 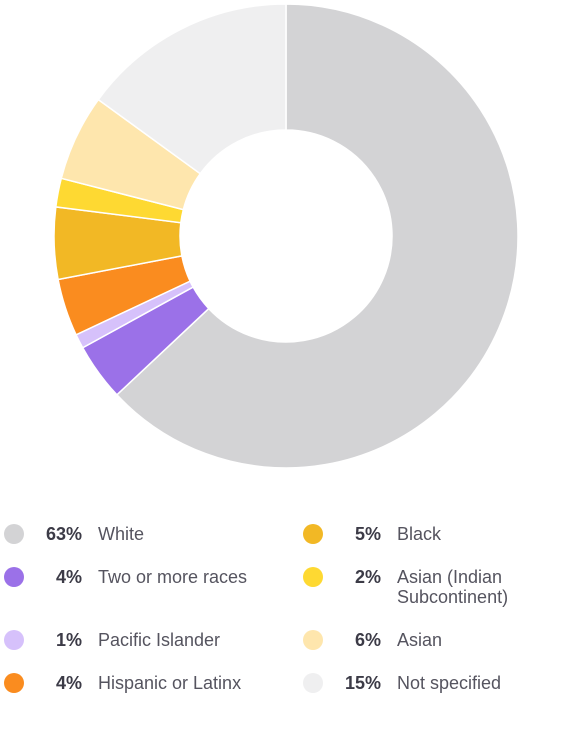 What do you see at coordinates (159, 640) in the screenshot?
I see `legend-label-pacific-islander: Pacific Islander` at bounding box center [159, 640].